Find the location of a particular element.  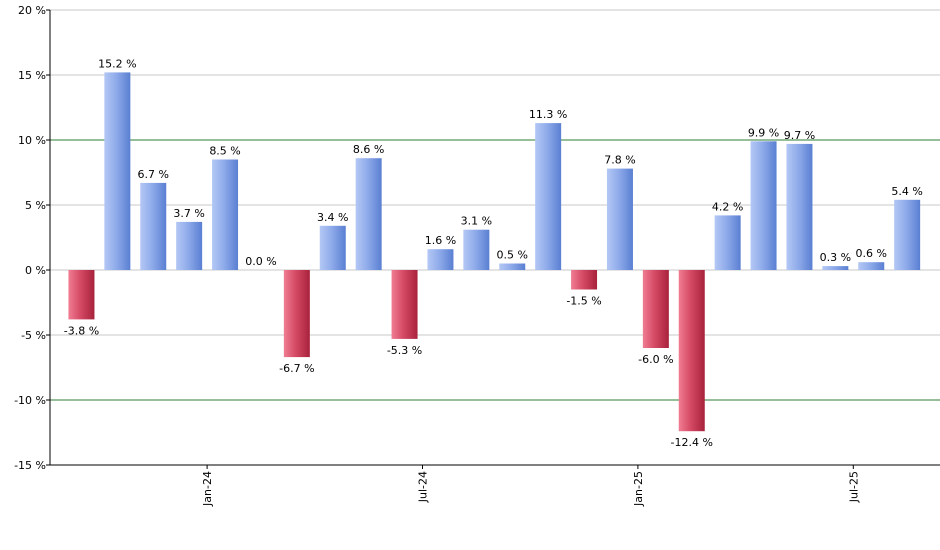

y-tick-label: 10 % is located at coordinates (32, 140).